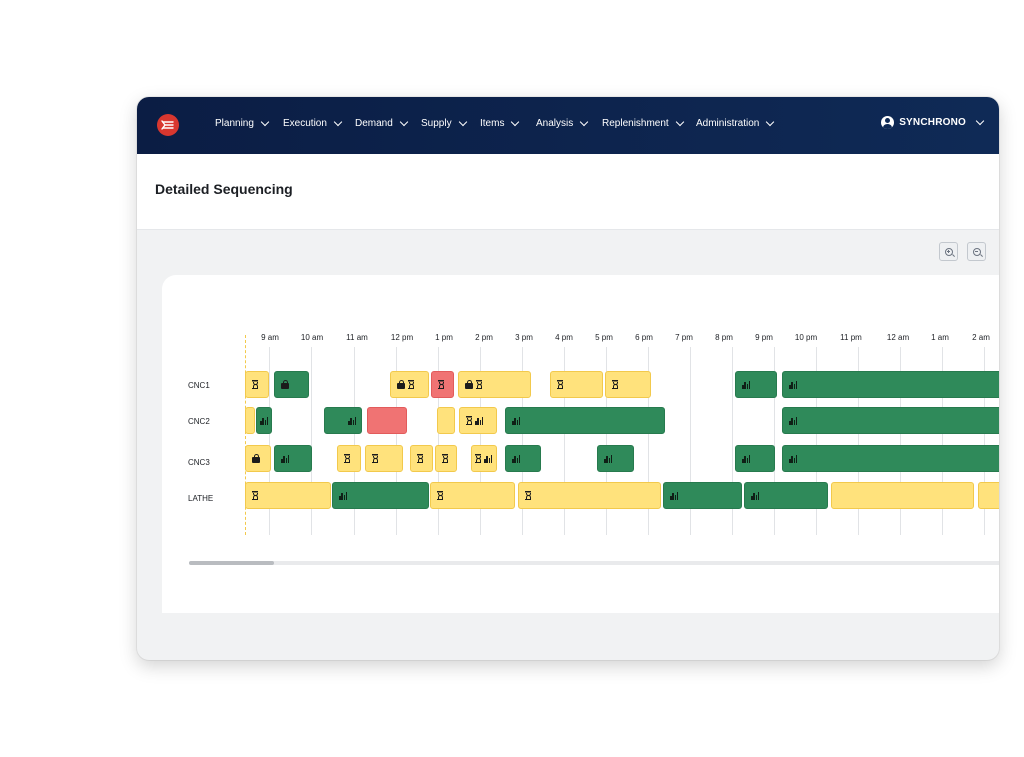 The image size is (1024, 757). I want to click on nav-label: Execution, so click(305, 123).